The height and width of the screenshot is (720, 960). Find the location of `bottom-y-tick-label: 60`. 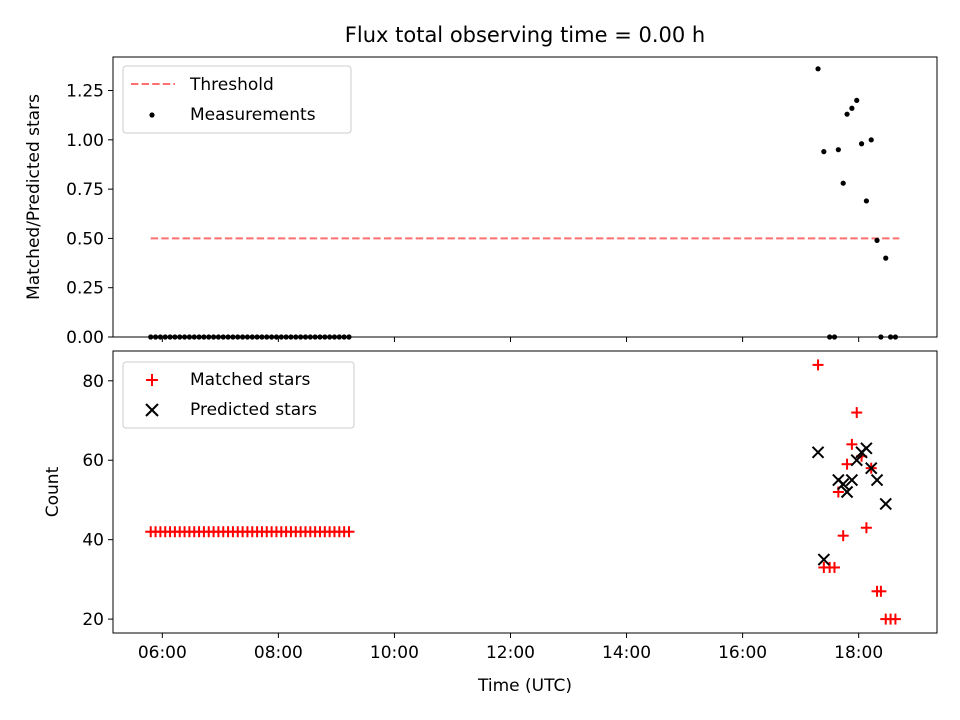

bottom-y-tick-label: 60 is located at coordinates (93, 461).